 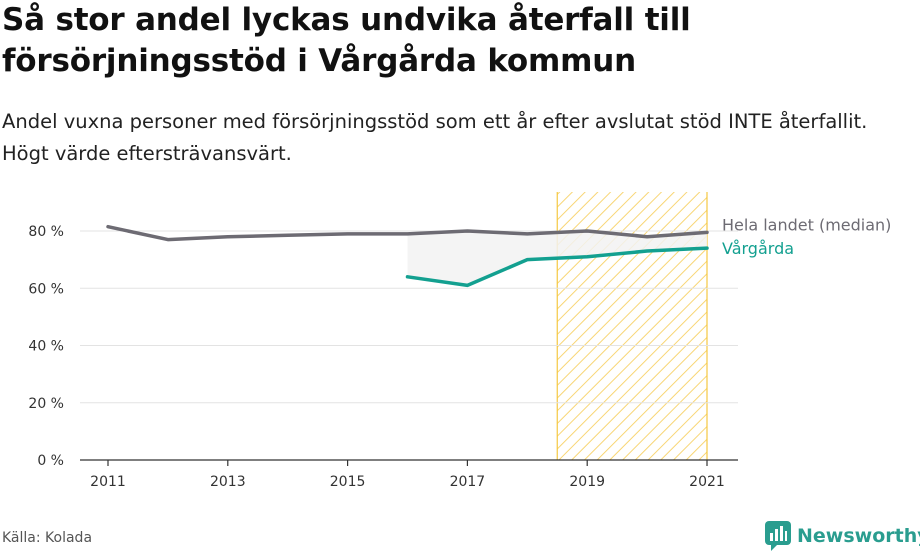 I want to click on newsworthy-logo-icon, so click(x=778, y=536).